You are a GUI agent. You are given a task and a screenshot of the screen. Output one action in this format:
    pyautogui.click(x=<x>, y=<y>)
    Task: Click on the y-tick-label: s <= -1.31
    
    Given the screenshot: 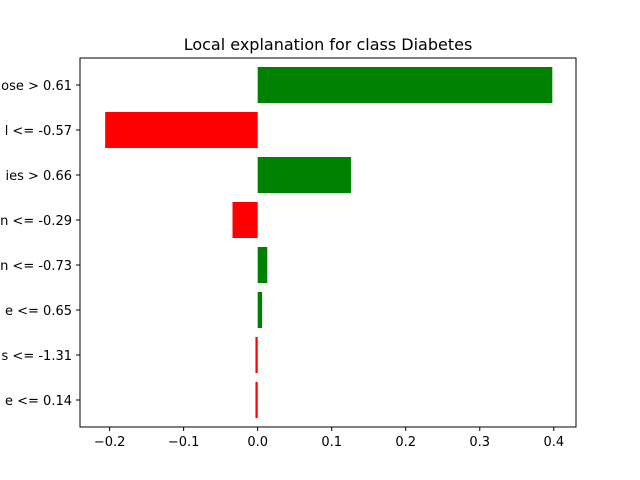 What is the action you would take?
    pyautogui.click(x=37, y=356)
    